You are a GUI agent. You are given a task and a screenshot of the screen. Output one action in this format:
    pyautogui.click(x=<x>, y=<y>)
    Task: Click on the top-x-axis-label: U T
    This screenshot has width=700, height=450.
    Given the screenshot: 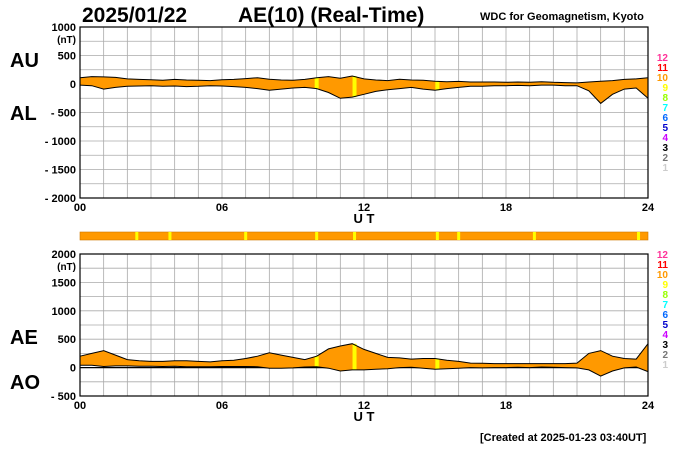 What is the action you would take?
    pyautogui.click(x=364, y=218)
    